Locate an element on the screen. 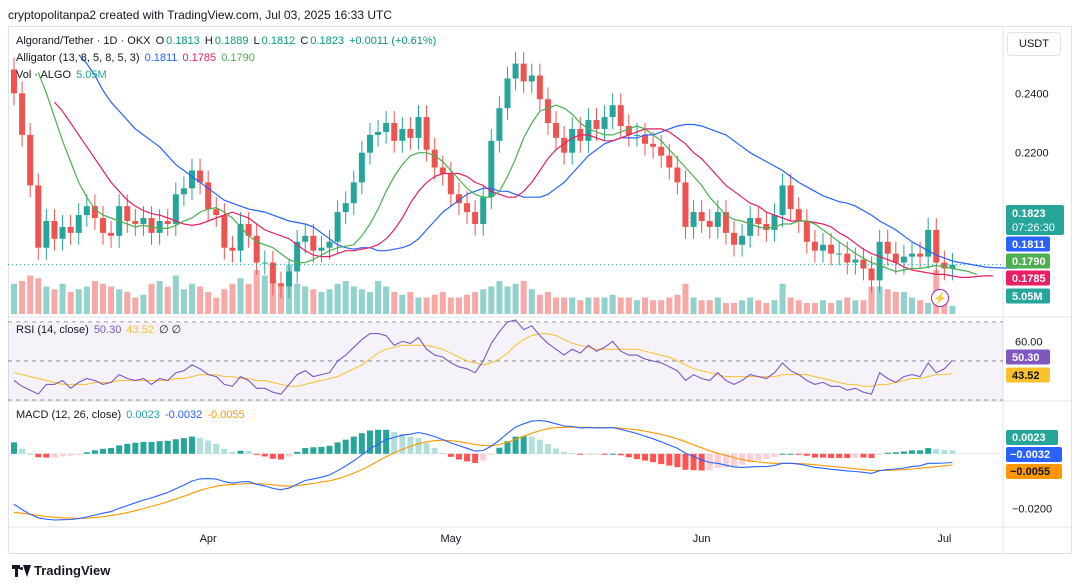  macd-hist-value: 0.0023 is located at coordinates (143, 415).